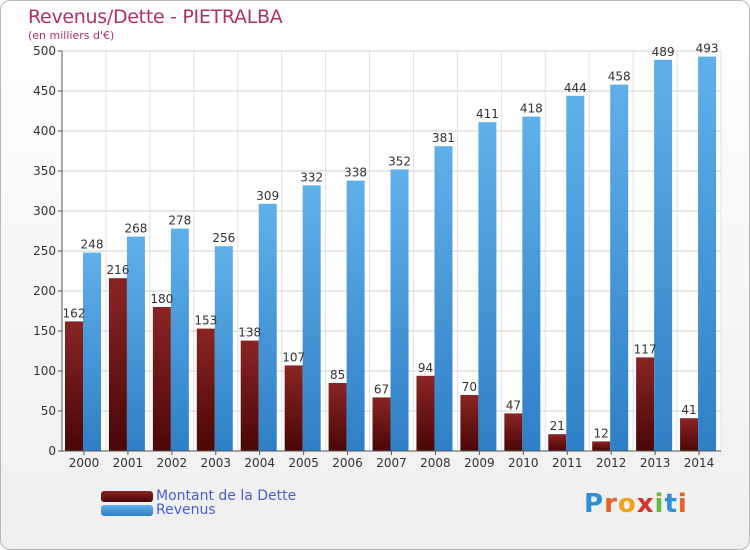 The image size is (750, 550). I want to click on x-tick-label: 2001, so click(128, 463).